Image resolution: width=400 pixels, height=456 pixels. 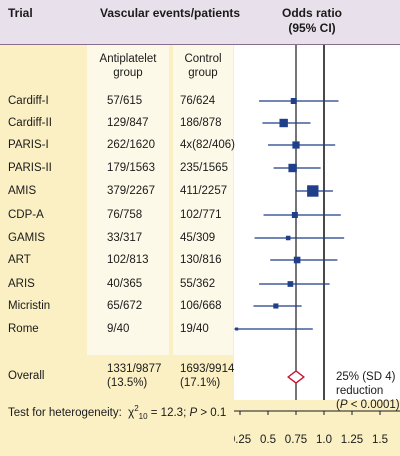 What do you see at coordinates (294, 215) in the screenshot?
I see `point-marker-cdp-a` at bounding box center [294, 215].